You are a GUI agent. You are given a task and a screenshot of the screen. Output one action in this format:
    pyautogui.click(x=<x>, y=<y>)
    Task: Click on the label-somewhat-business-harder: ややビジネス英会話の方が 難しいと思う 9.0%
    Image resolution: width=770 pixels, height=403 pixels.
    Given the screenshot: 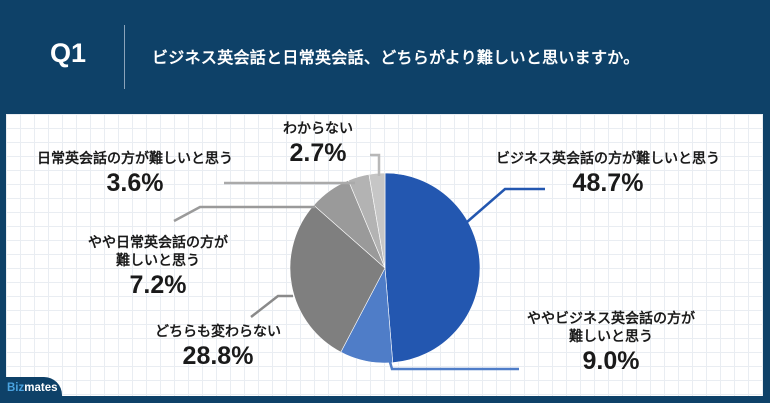 What is the action you would take?
    pyautogui.click(x=611, y=343)
    